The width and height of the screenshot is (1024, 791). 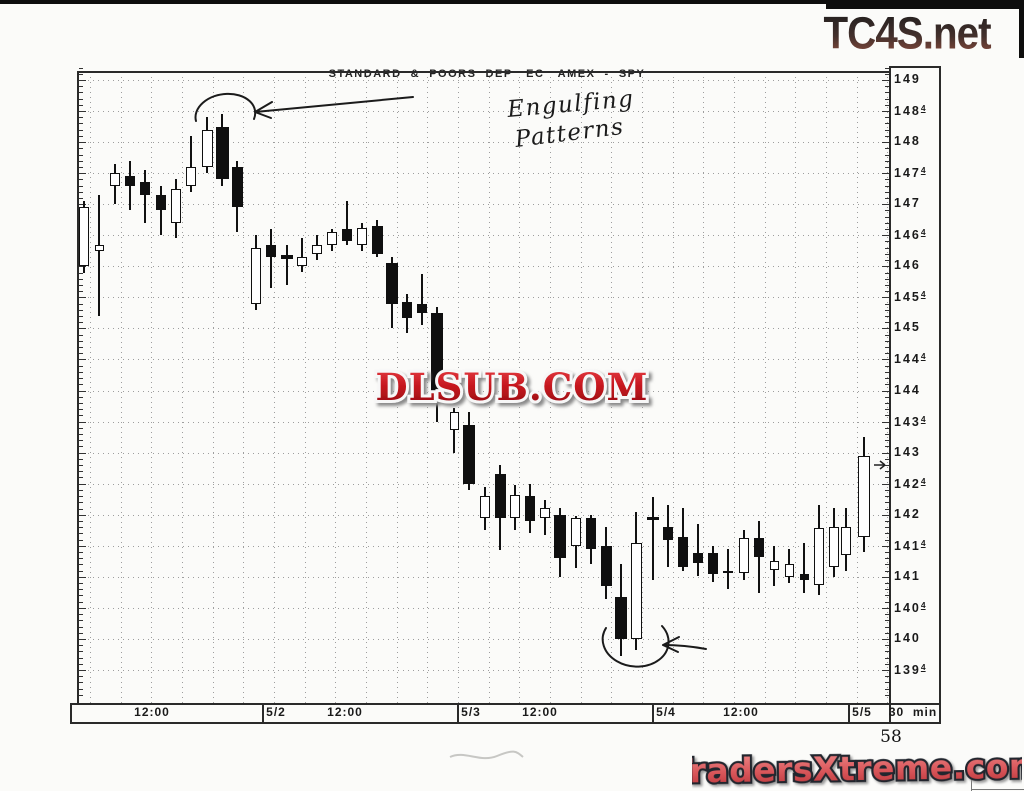 What do you see at coordinates (910, 483) in the screenshot?
I see `y-axis-price-label: 1424` at bounding box center [910, 483].